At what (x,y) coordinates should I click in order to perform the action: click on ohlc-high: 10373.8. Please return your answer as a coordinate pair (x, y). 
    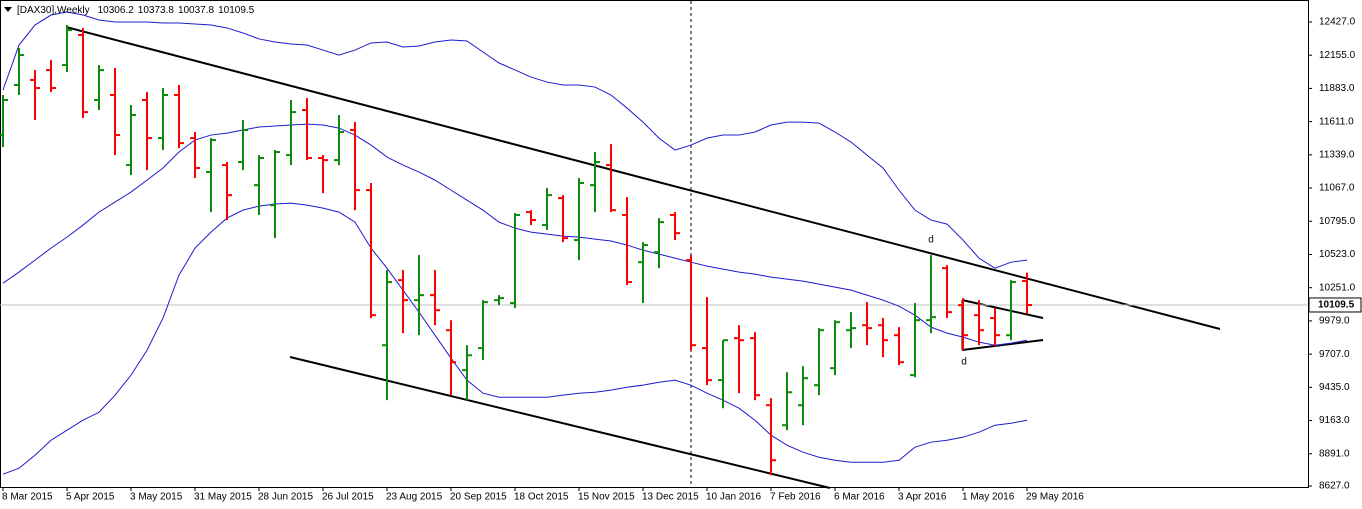
    Looking at the image, I should click on (156, 10).